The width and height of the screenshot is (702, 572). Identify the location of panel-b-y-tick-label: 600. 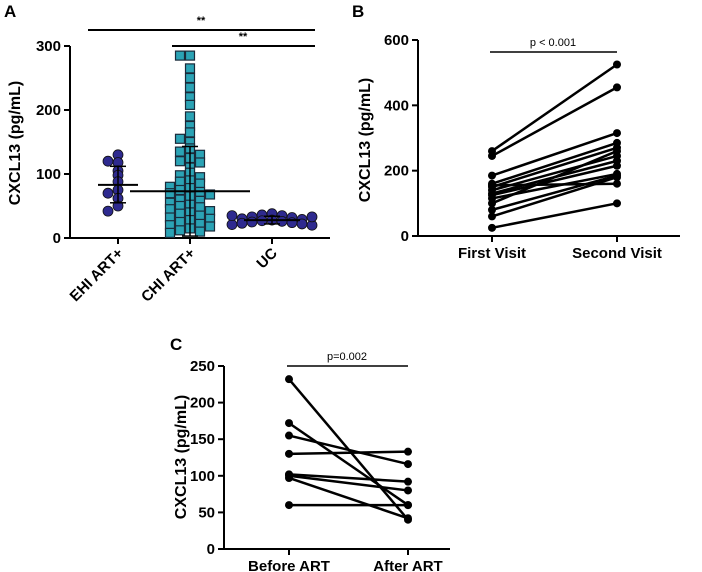
(396, 40).